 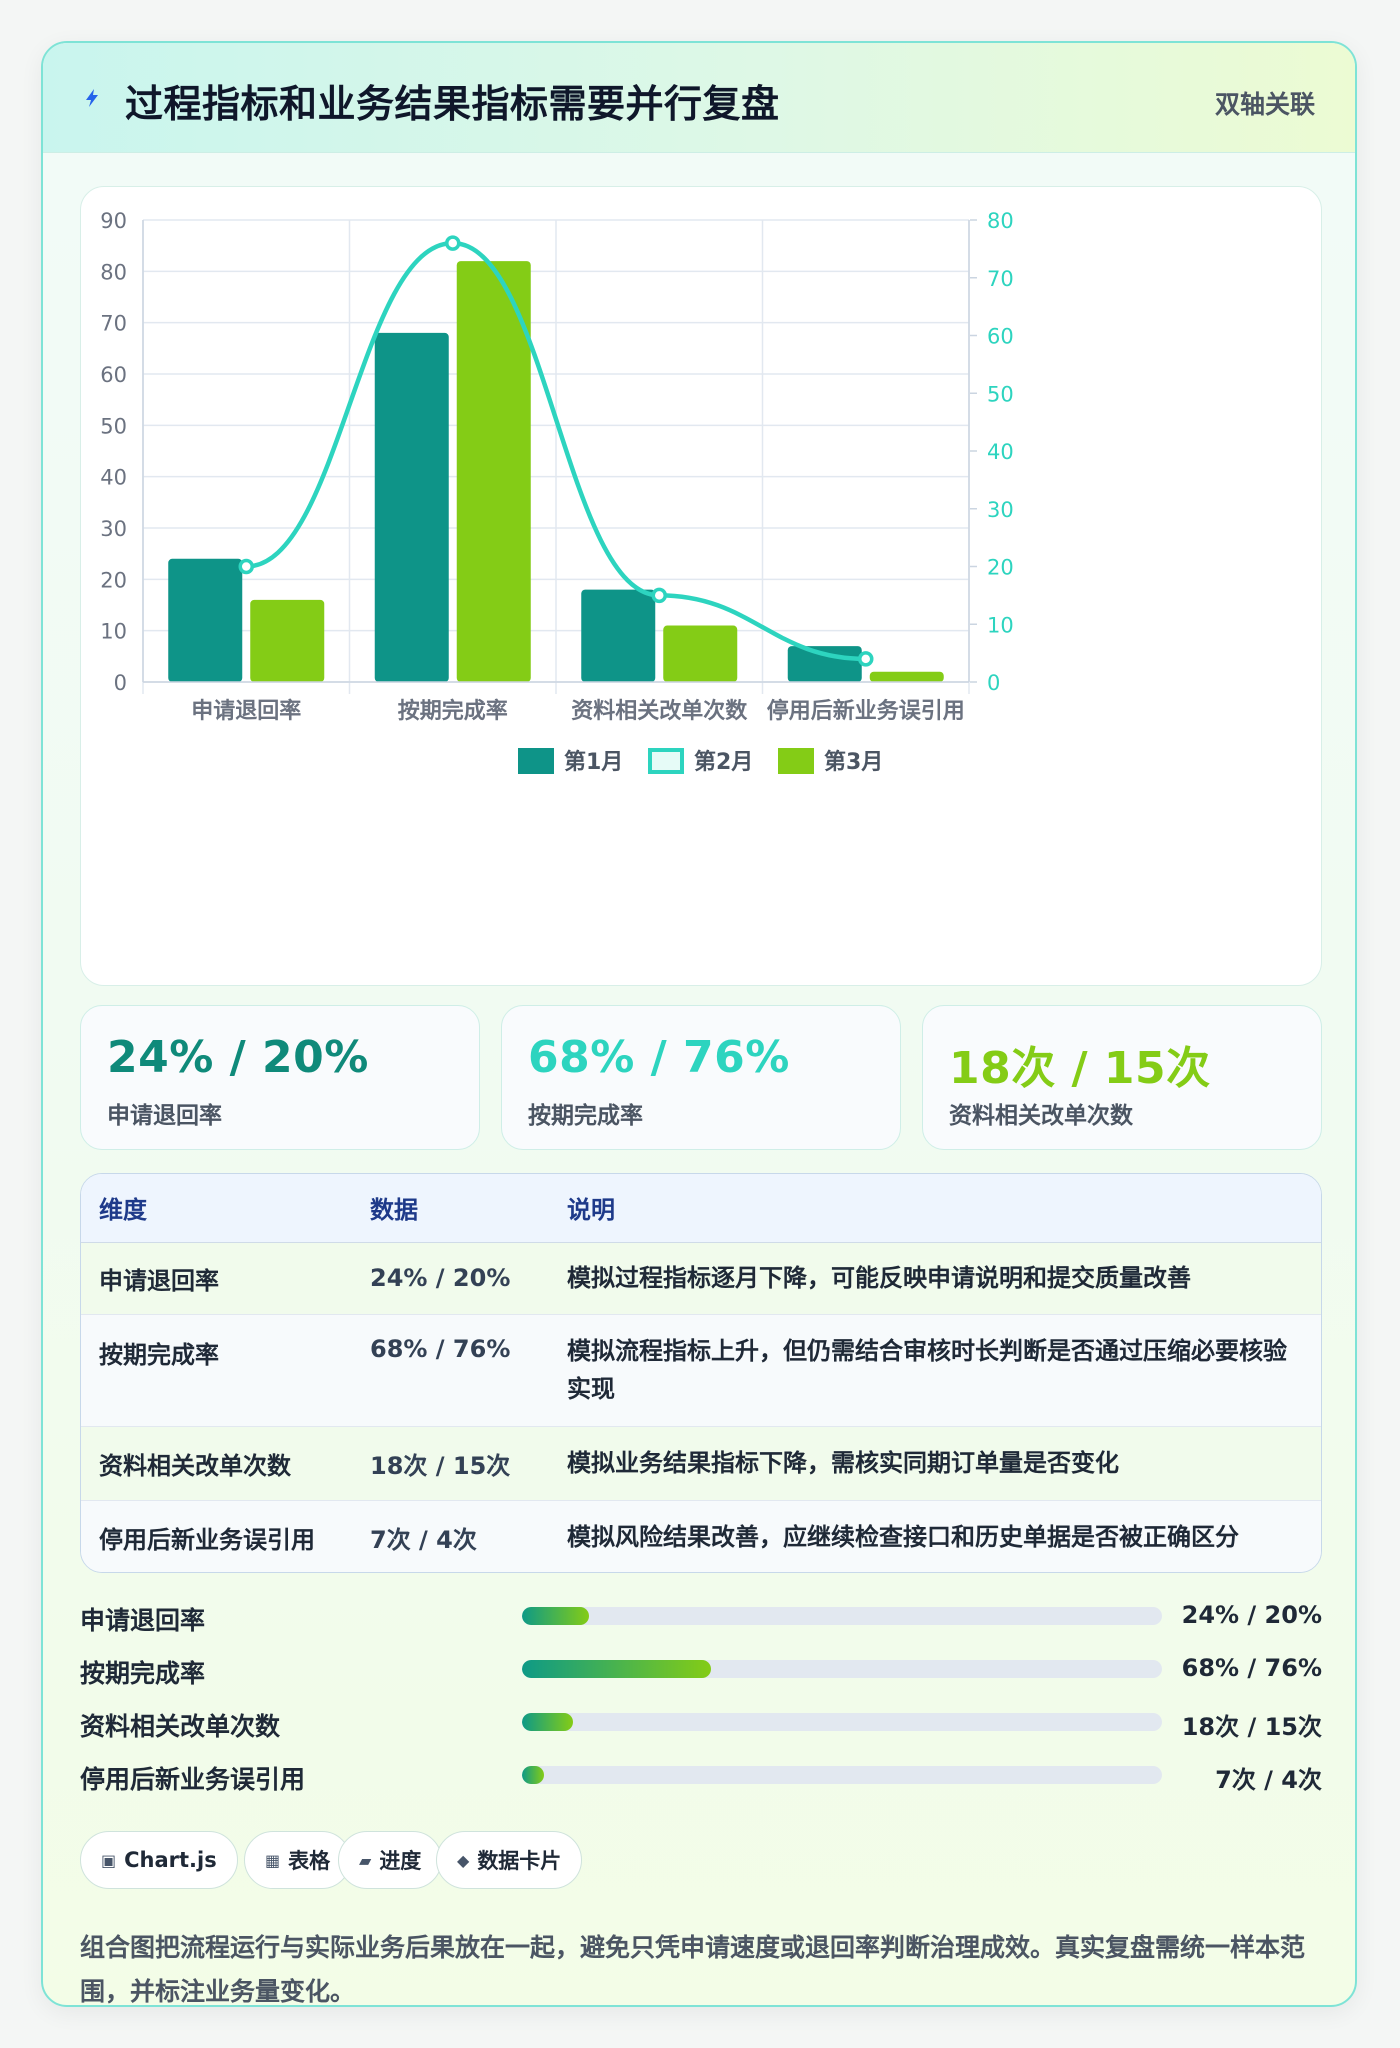 What do you see at coordinates (109, 1860) in the screenshot?
I see `chart-icon: ▣` at bounding box center [109, 1860].